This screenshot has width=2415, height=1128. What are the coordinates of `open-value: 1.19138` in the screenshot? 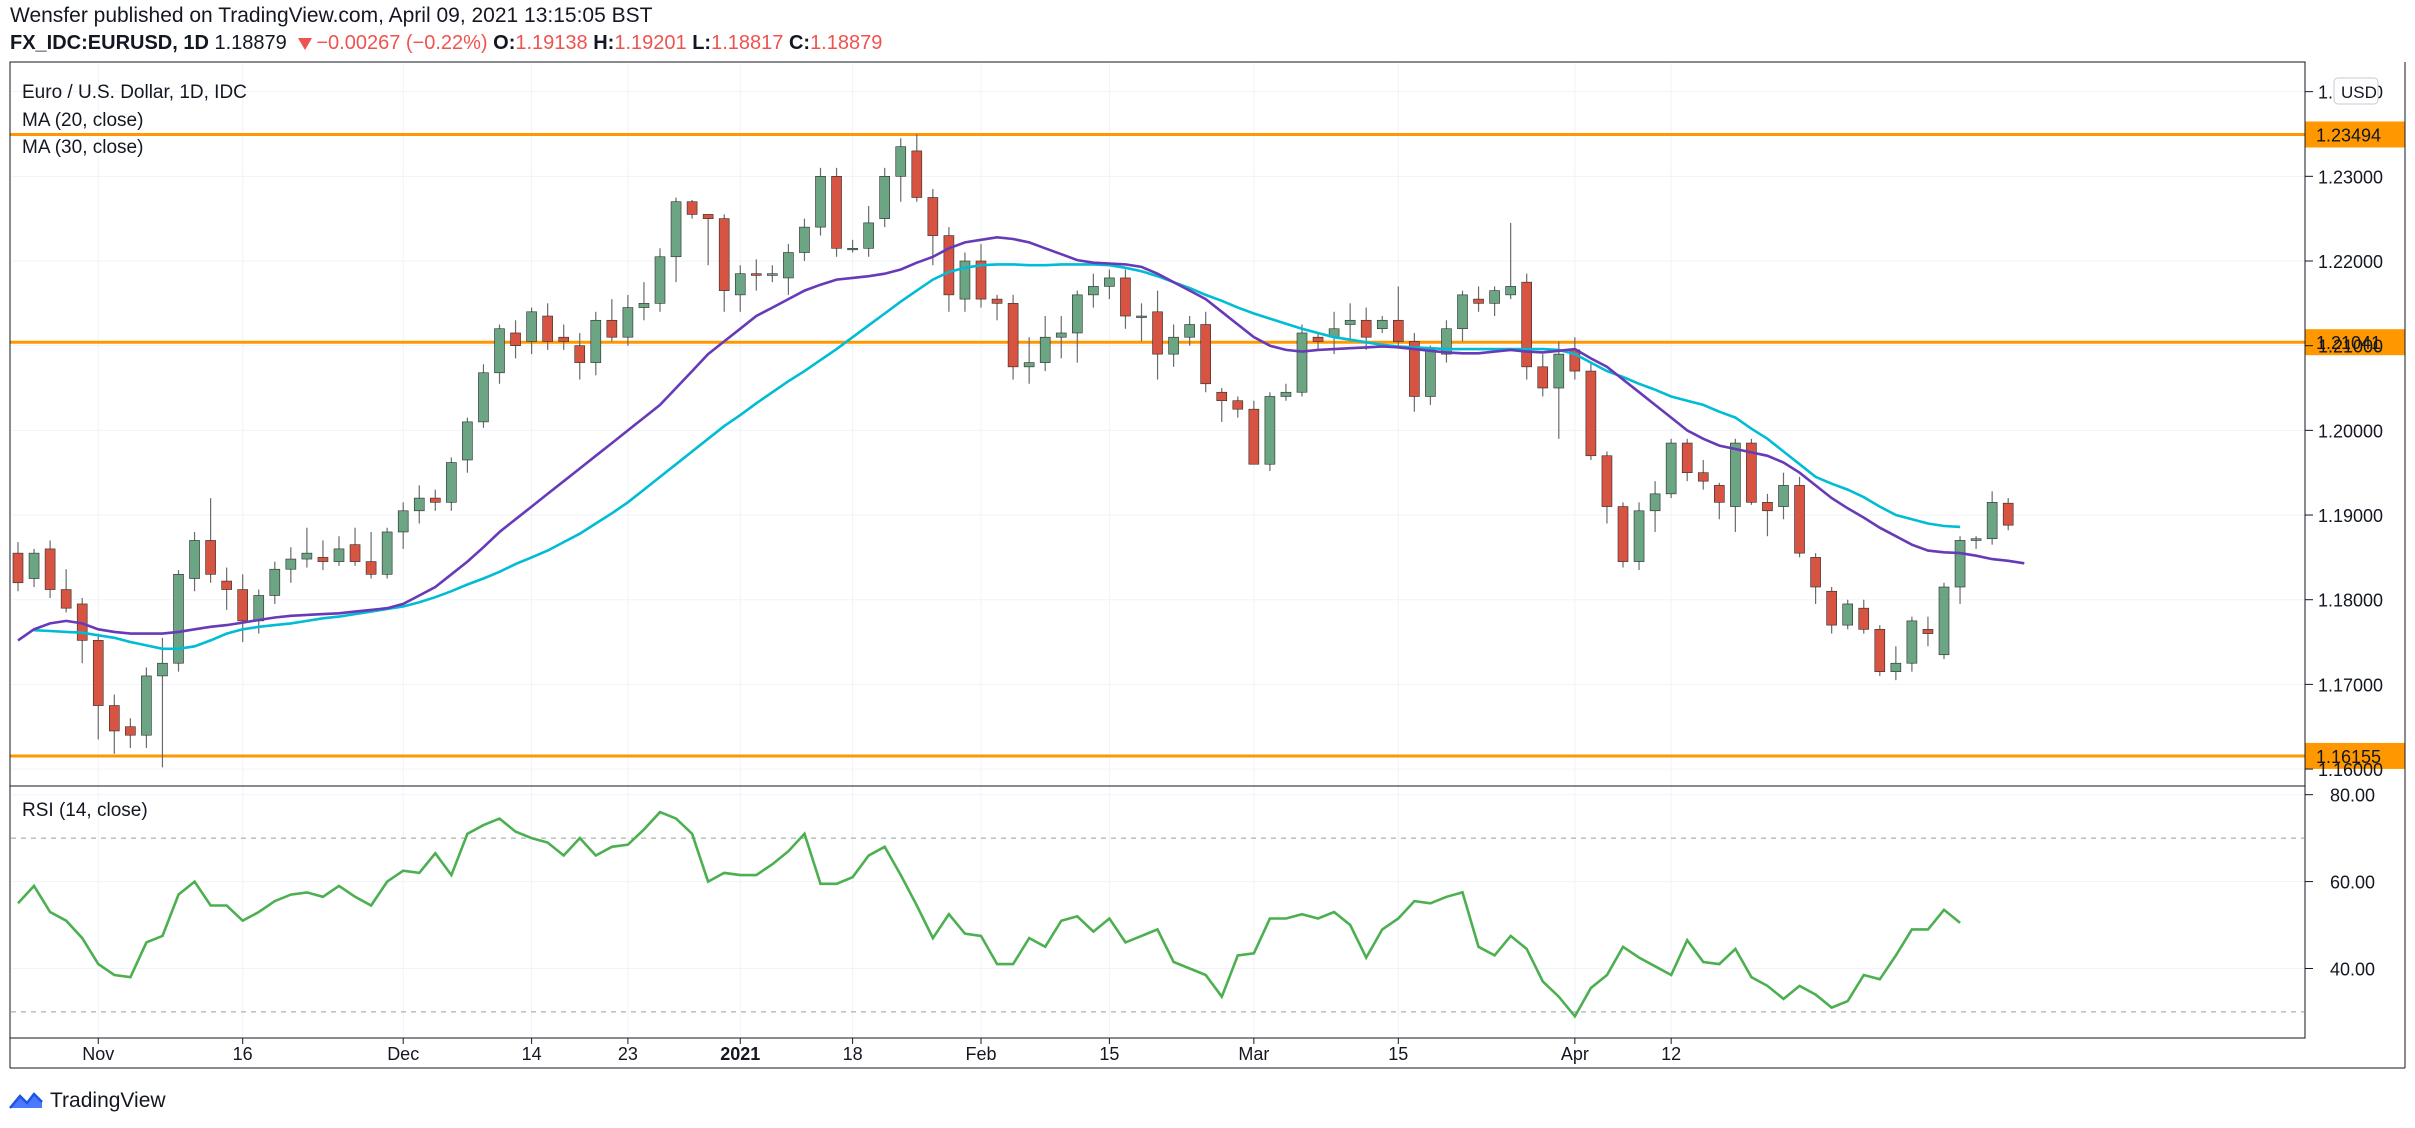 It's located at (551, 43).